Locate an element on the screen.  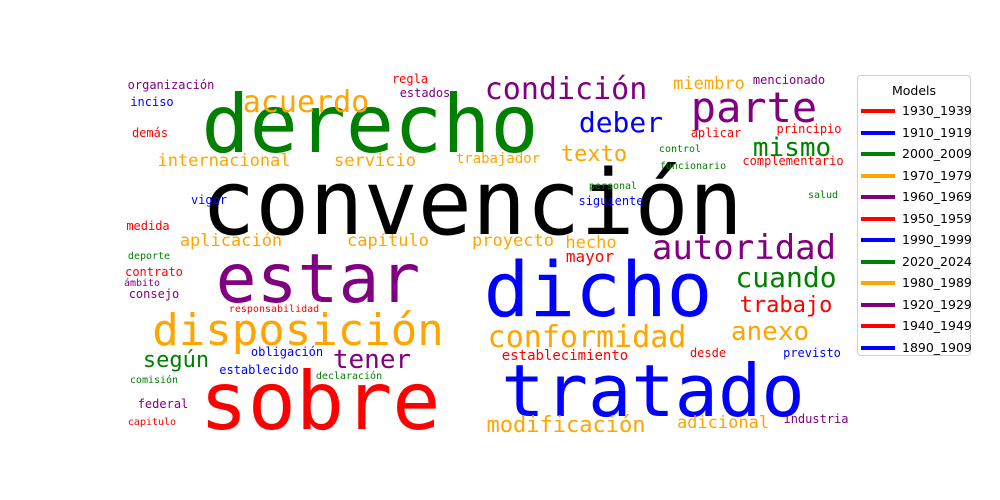
word-26: hecho is located at coordinates (590, 243).